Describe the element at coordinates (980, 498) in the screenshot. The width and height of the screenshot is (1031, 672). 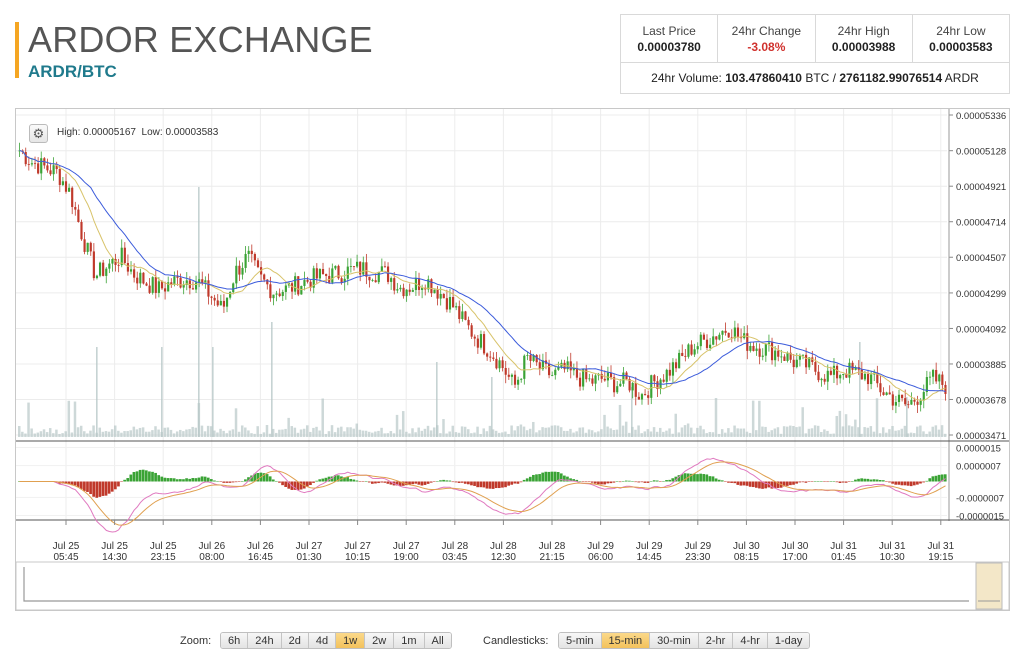
I see `macd-tick-label: -0.0000007` at that location.